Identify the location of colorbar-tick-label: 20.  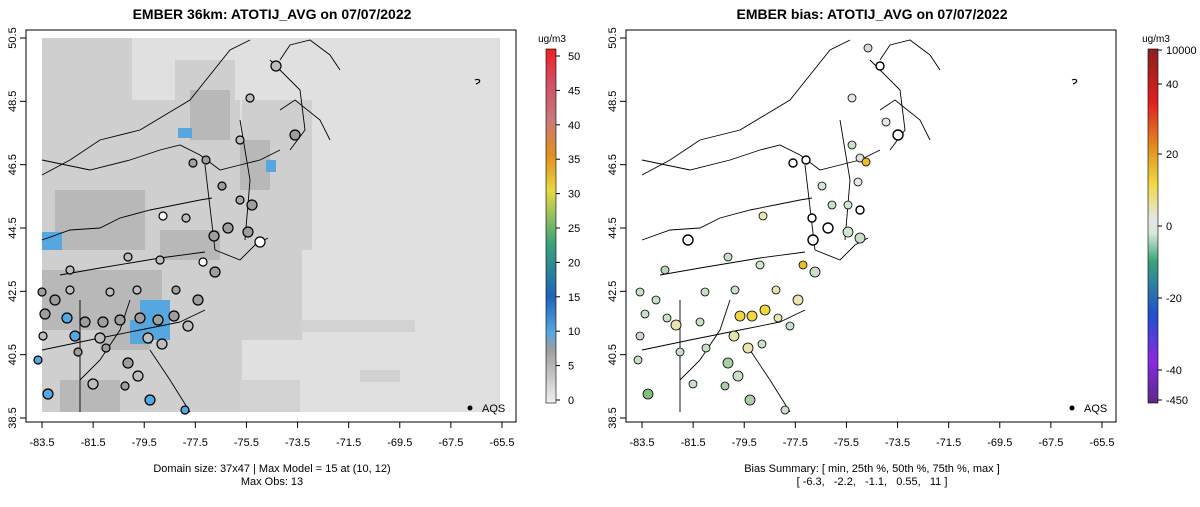
(574, 263).